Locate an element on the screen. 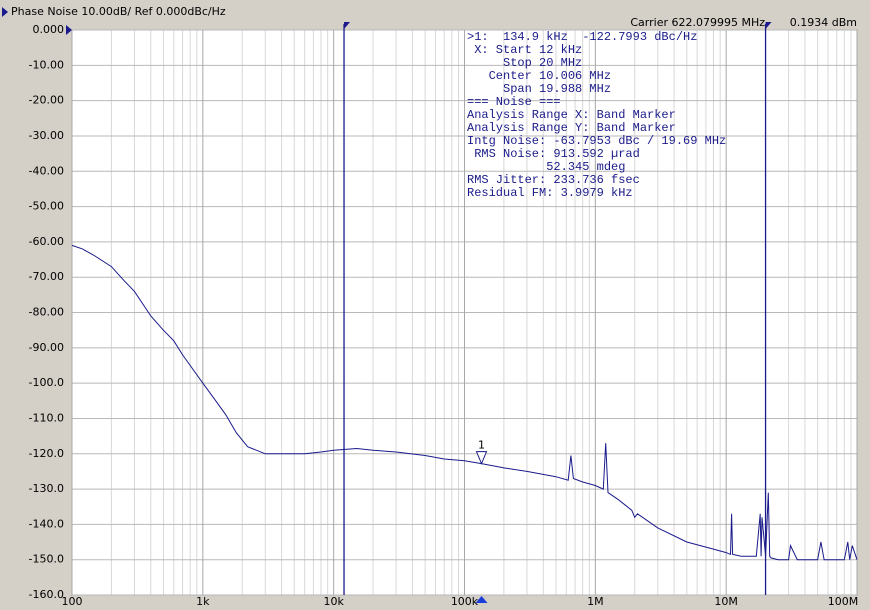 The height and width of the screenshot is (610, 870). annotation: Stop 20 MHz is located at coordinates (524, 63).